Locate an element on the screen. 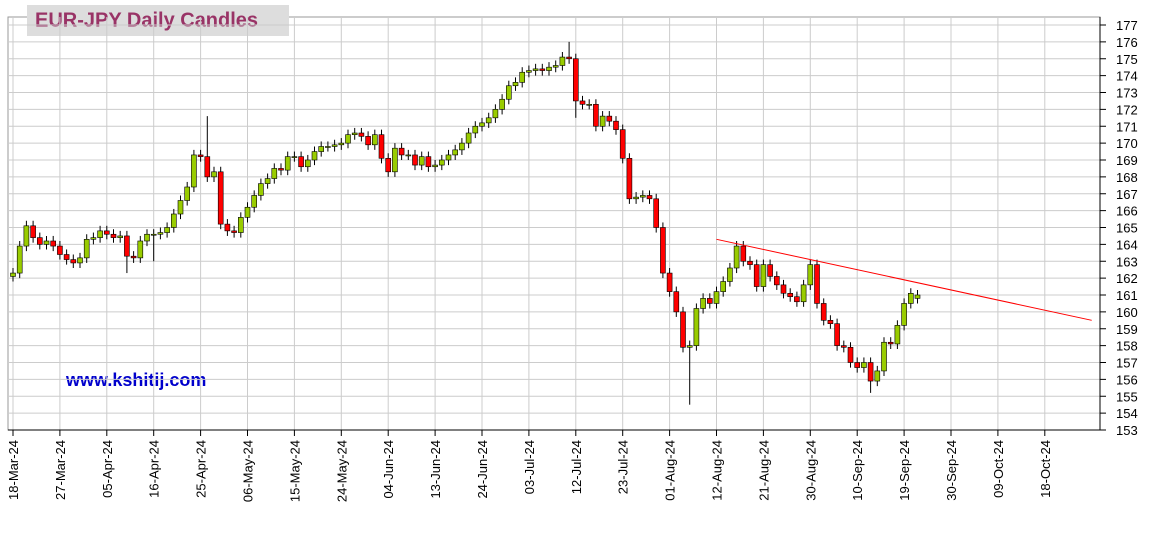 Image resolution: width=1151 pixels, height=534 pixels. y-tick-label: 156 is located at coordinates (1127, 379).